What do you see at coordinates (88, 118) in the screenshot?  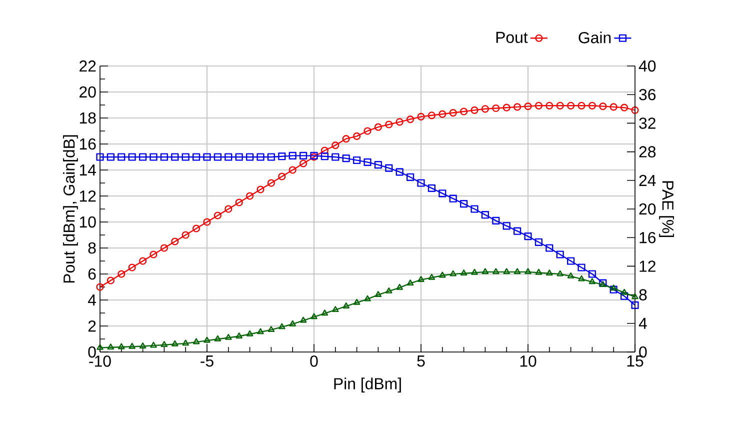 I see `y-tick-label: 18` at bounding box center [88, 118].